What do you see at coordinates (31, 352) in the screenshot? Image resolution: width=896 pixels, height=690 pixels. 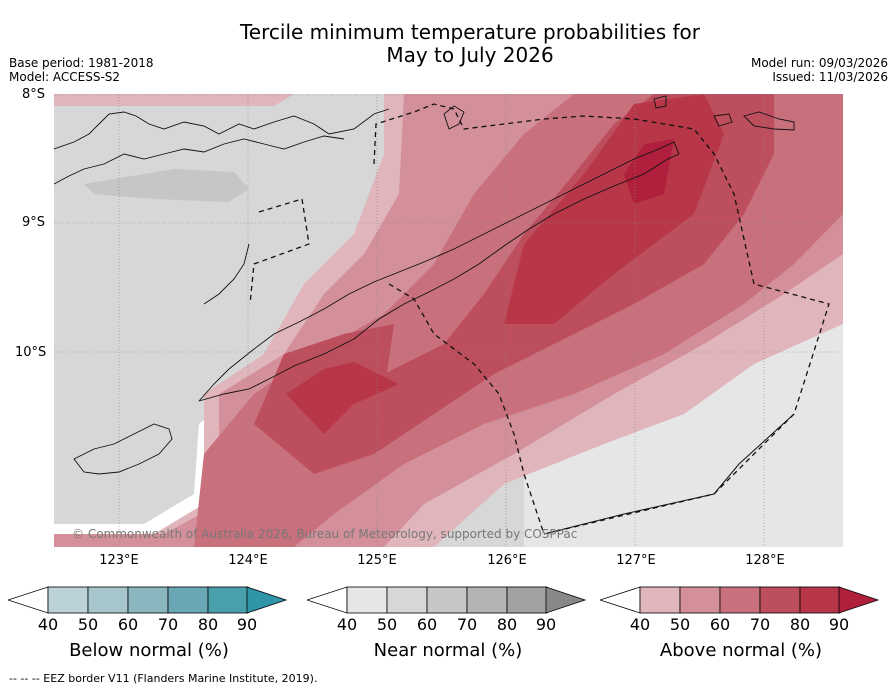 I see `lat-label-10s: 10°S` at bounding box center [31, 352].